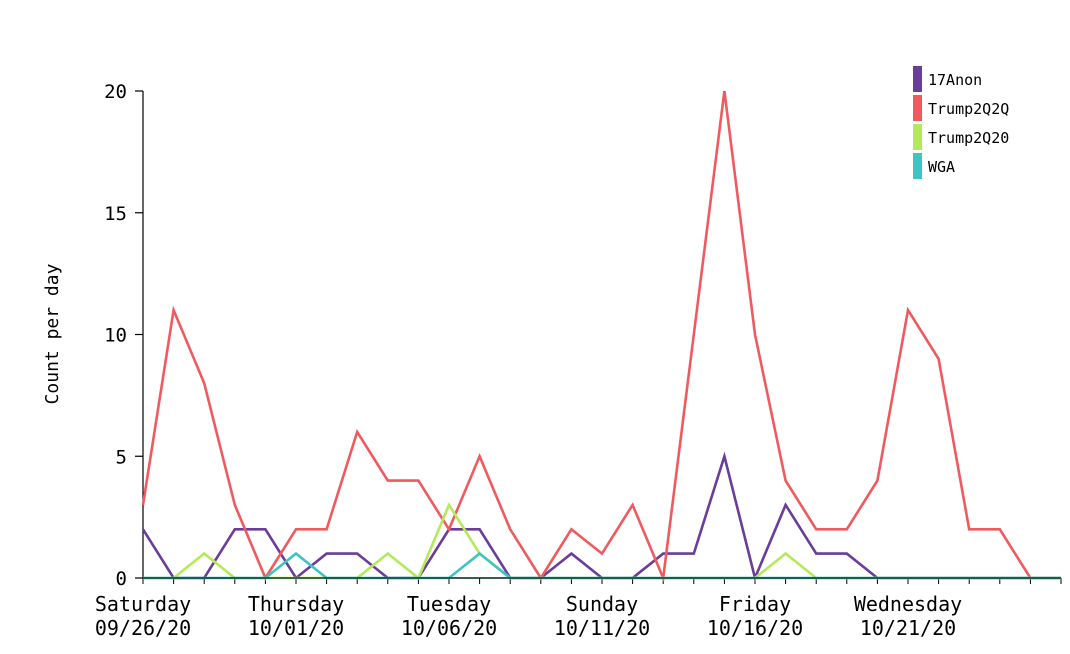 The image size is (1070, 654). What do you see at coordinates (755, 628) in the screenshot?
I see `x-tick-date-label: 10/16/20` at bounding box center [755, 628].